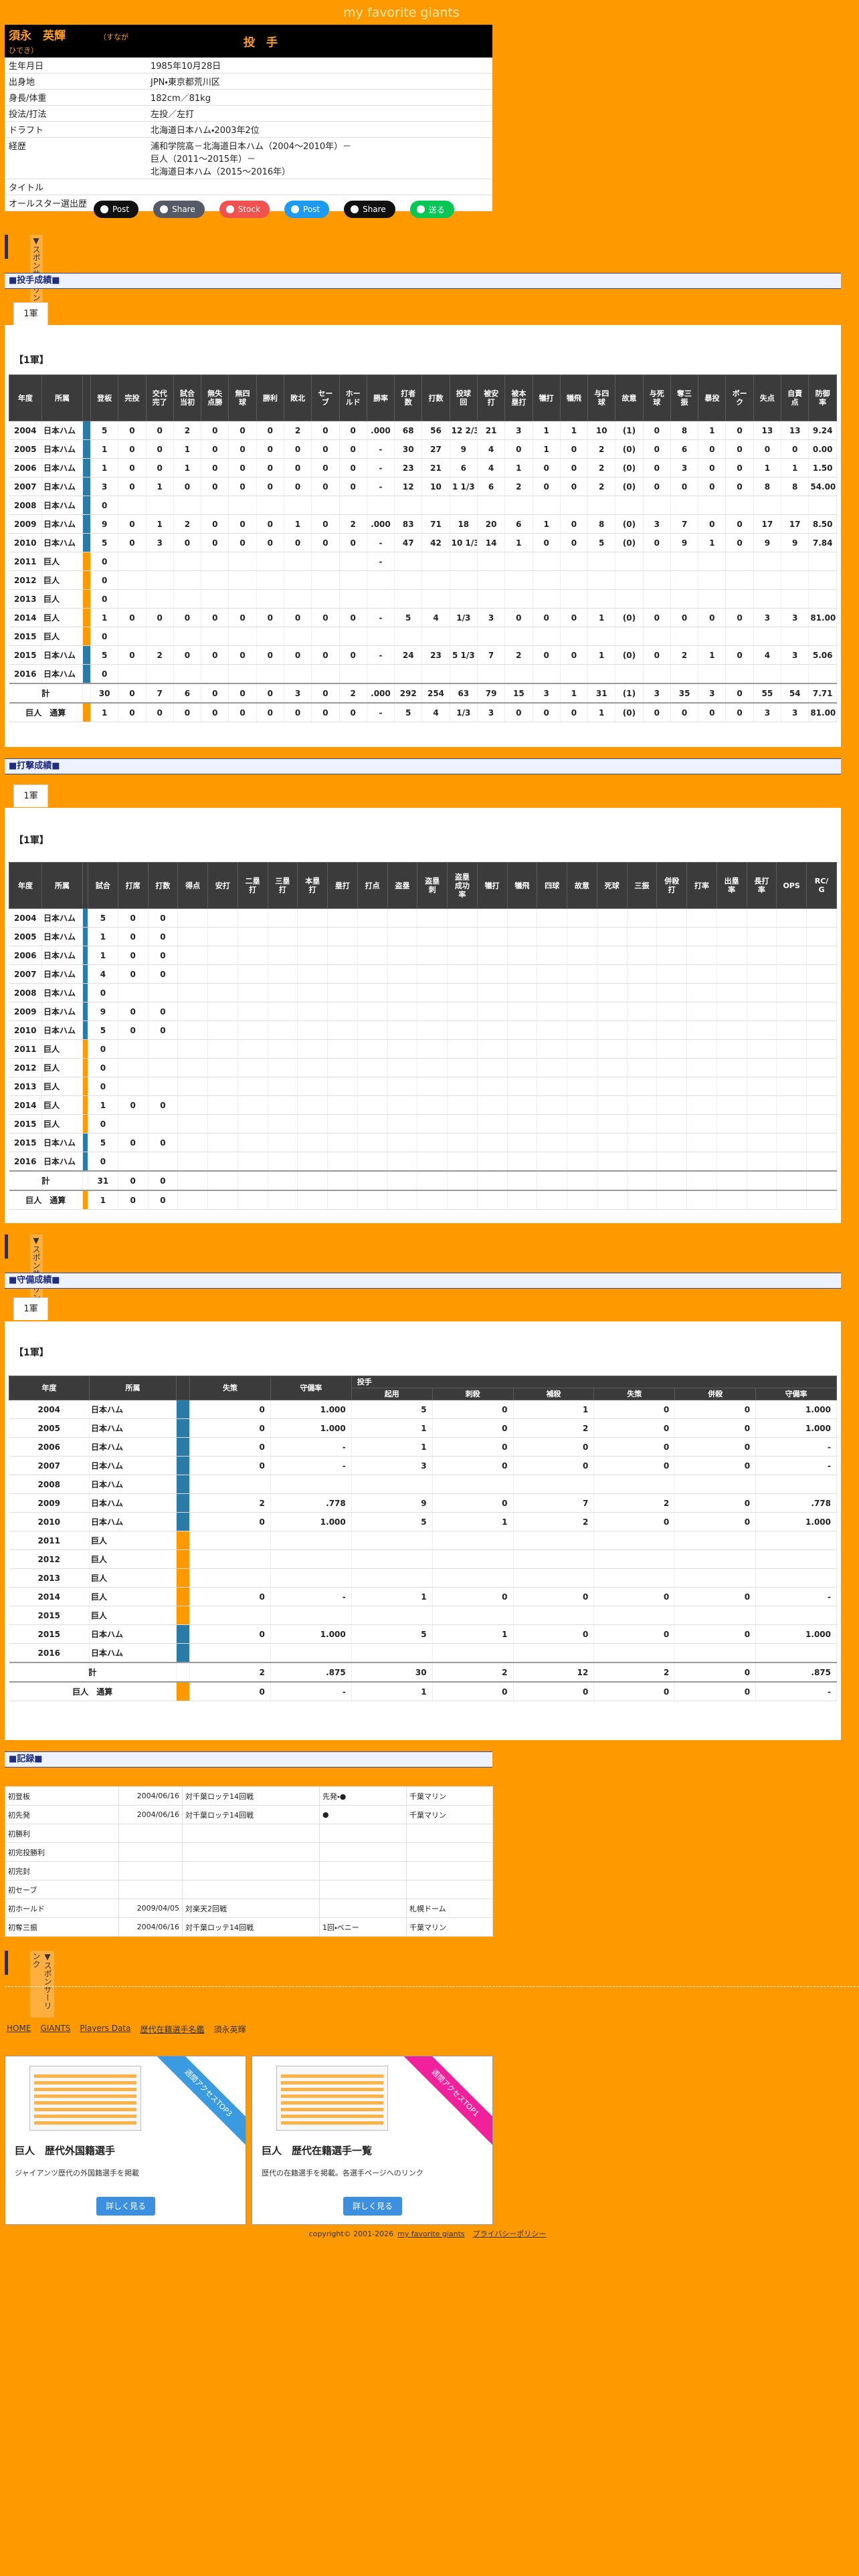 The image size is (859, 2576). I want to click on year: 2015, so click(25, 1142).